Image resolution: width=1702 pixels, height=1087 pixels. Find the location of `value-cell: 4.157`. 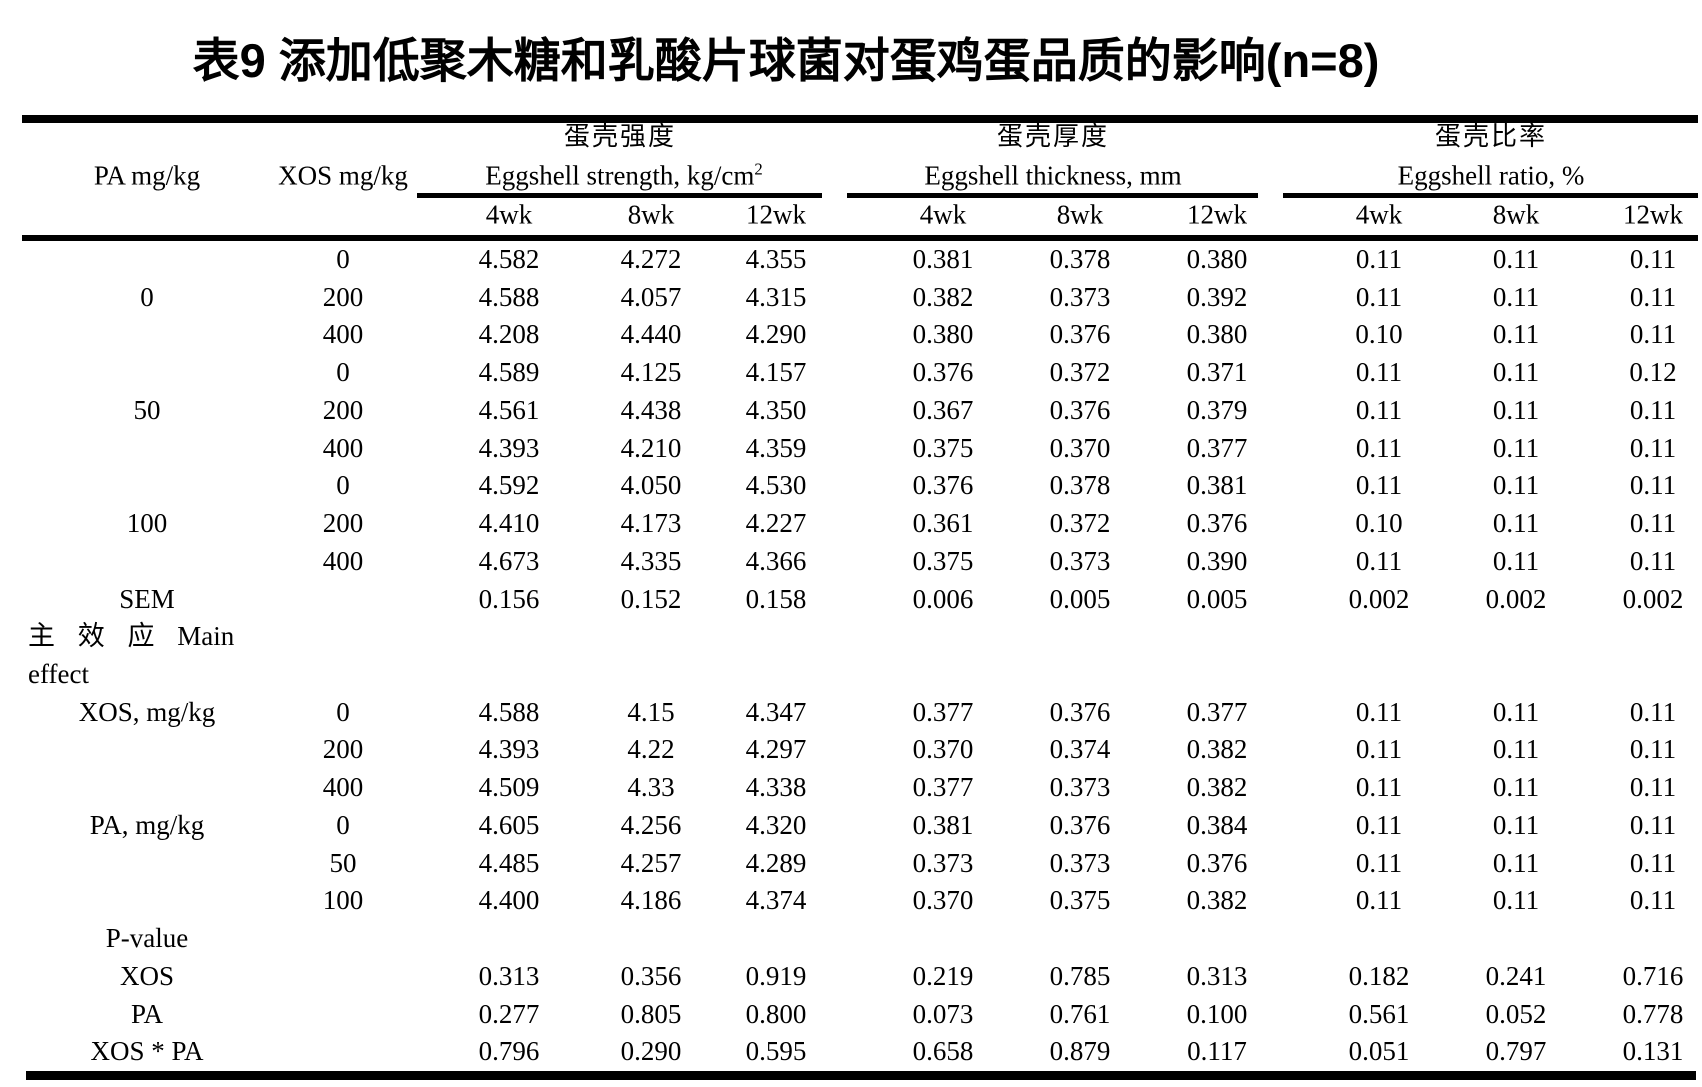

value-cell: 4.157 is located at coordinates (776, 372).